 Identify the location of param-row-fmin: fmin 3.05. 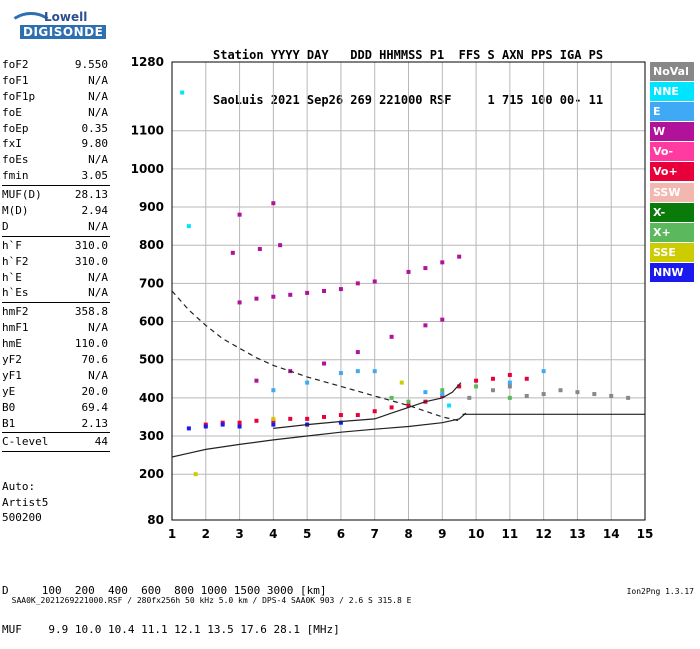
(56, 176).